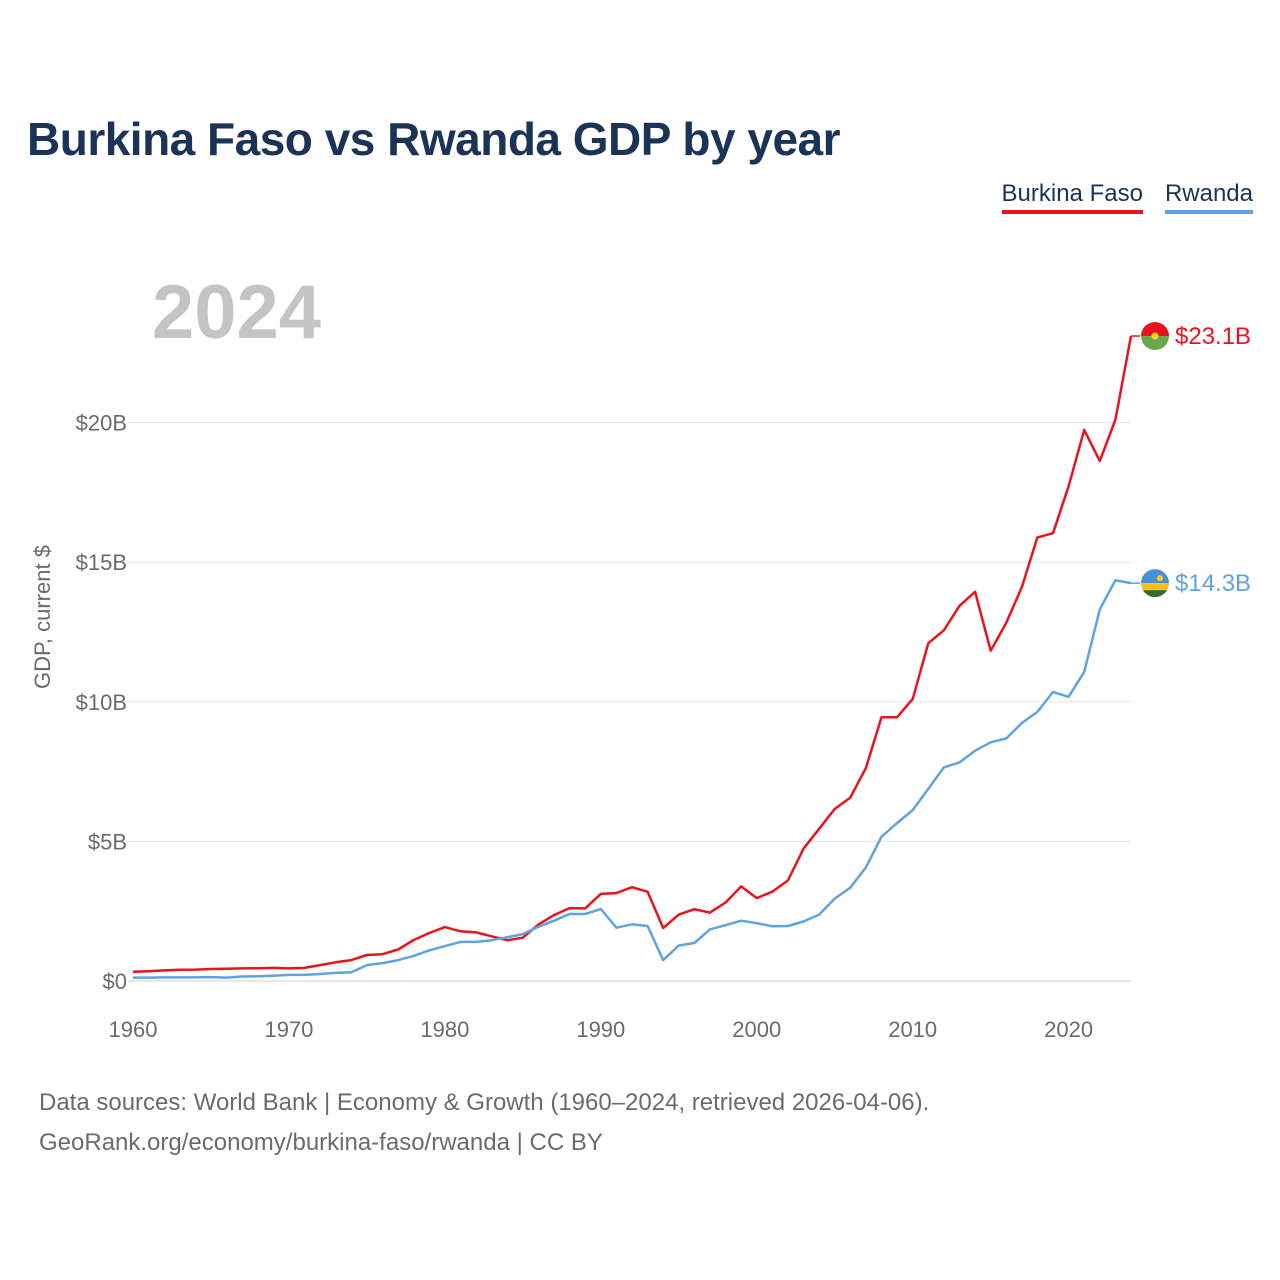 The width and height of the screenshot is (1280, 1280). Describe the element at coordinates (1155, 336) in the screenshot. I see `burkina-faso-flag-icon` at that location.